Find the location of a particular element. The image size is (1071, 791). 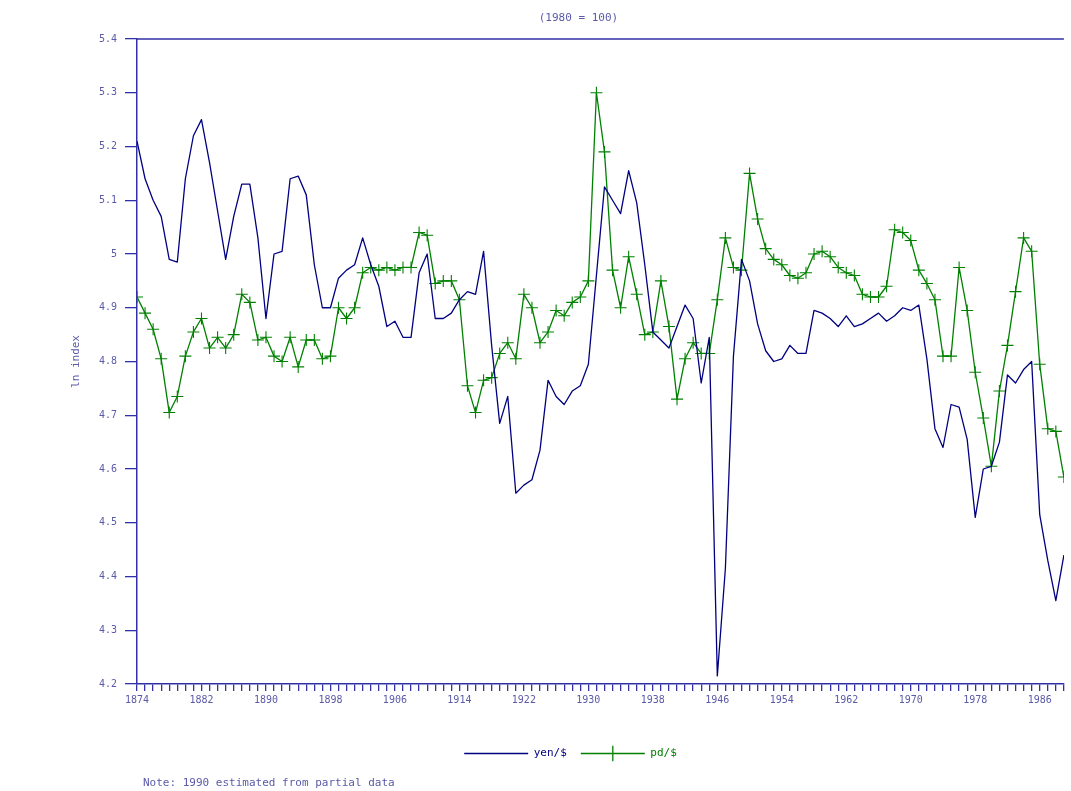

text: Note: 1990 estimated from partial data is located at coordinates (269, 782).